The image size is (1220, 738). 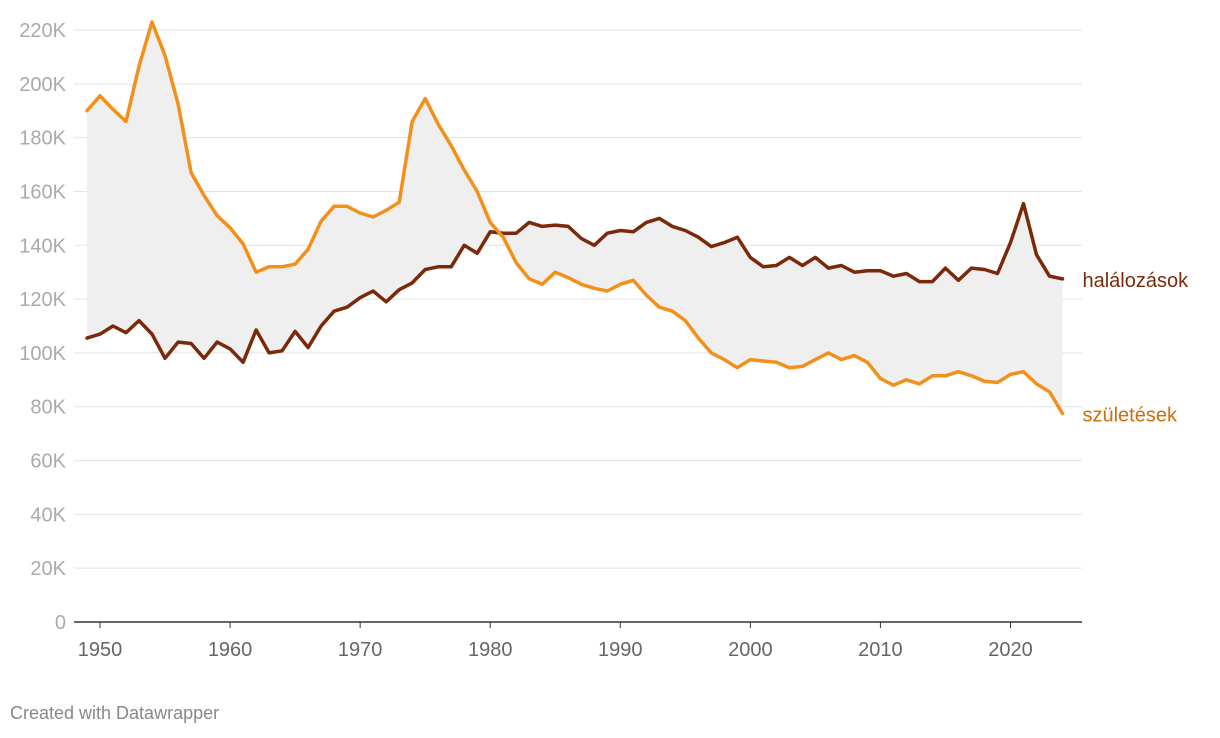 What do you see at coordinates (42, 31) in the screenshot?
I see `y-tick-label: 220K` at bounding box center [42, 31].